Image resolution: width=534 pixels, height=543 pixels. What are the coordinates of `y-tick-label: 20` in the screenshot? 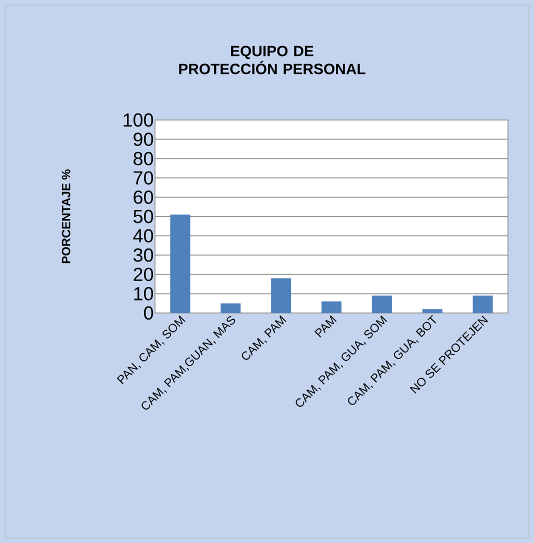 It's located at (144, 275).